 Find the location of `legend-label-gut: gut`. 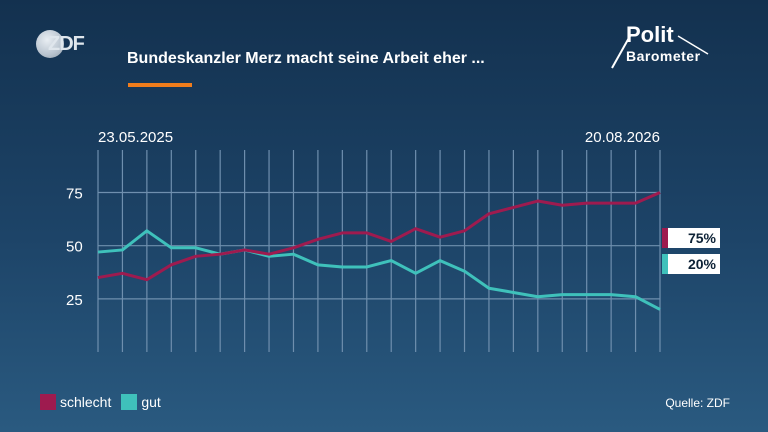

legend-label-gut: gut is located at coordinates (151, 402).